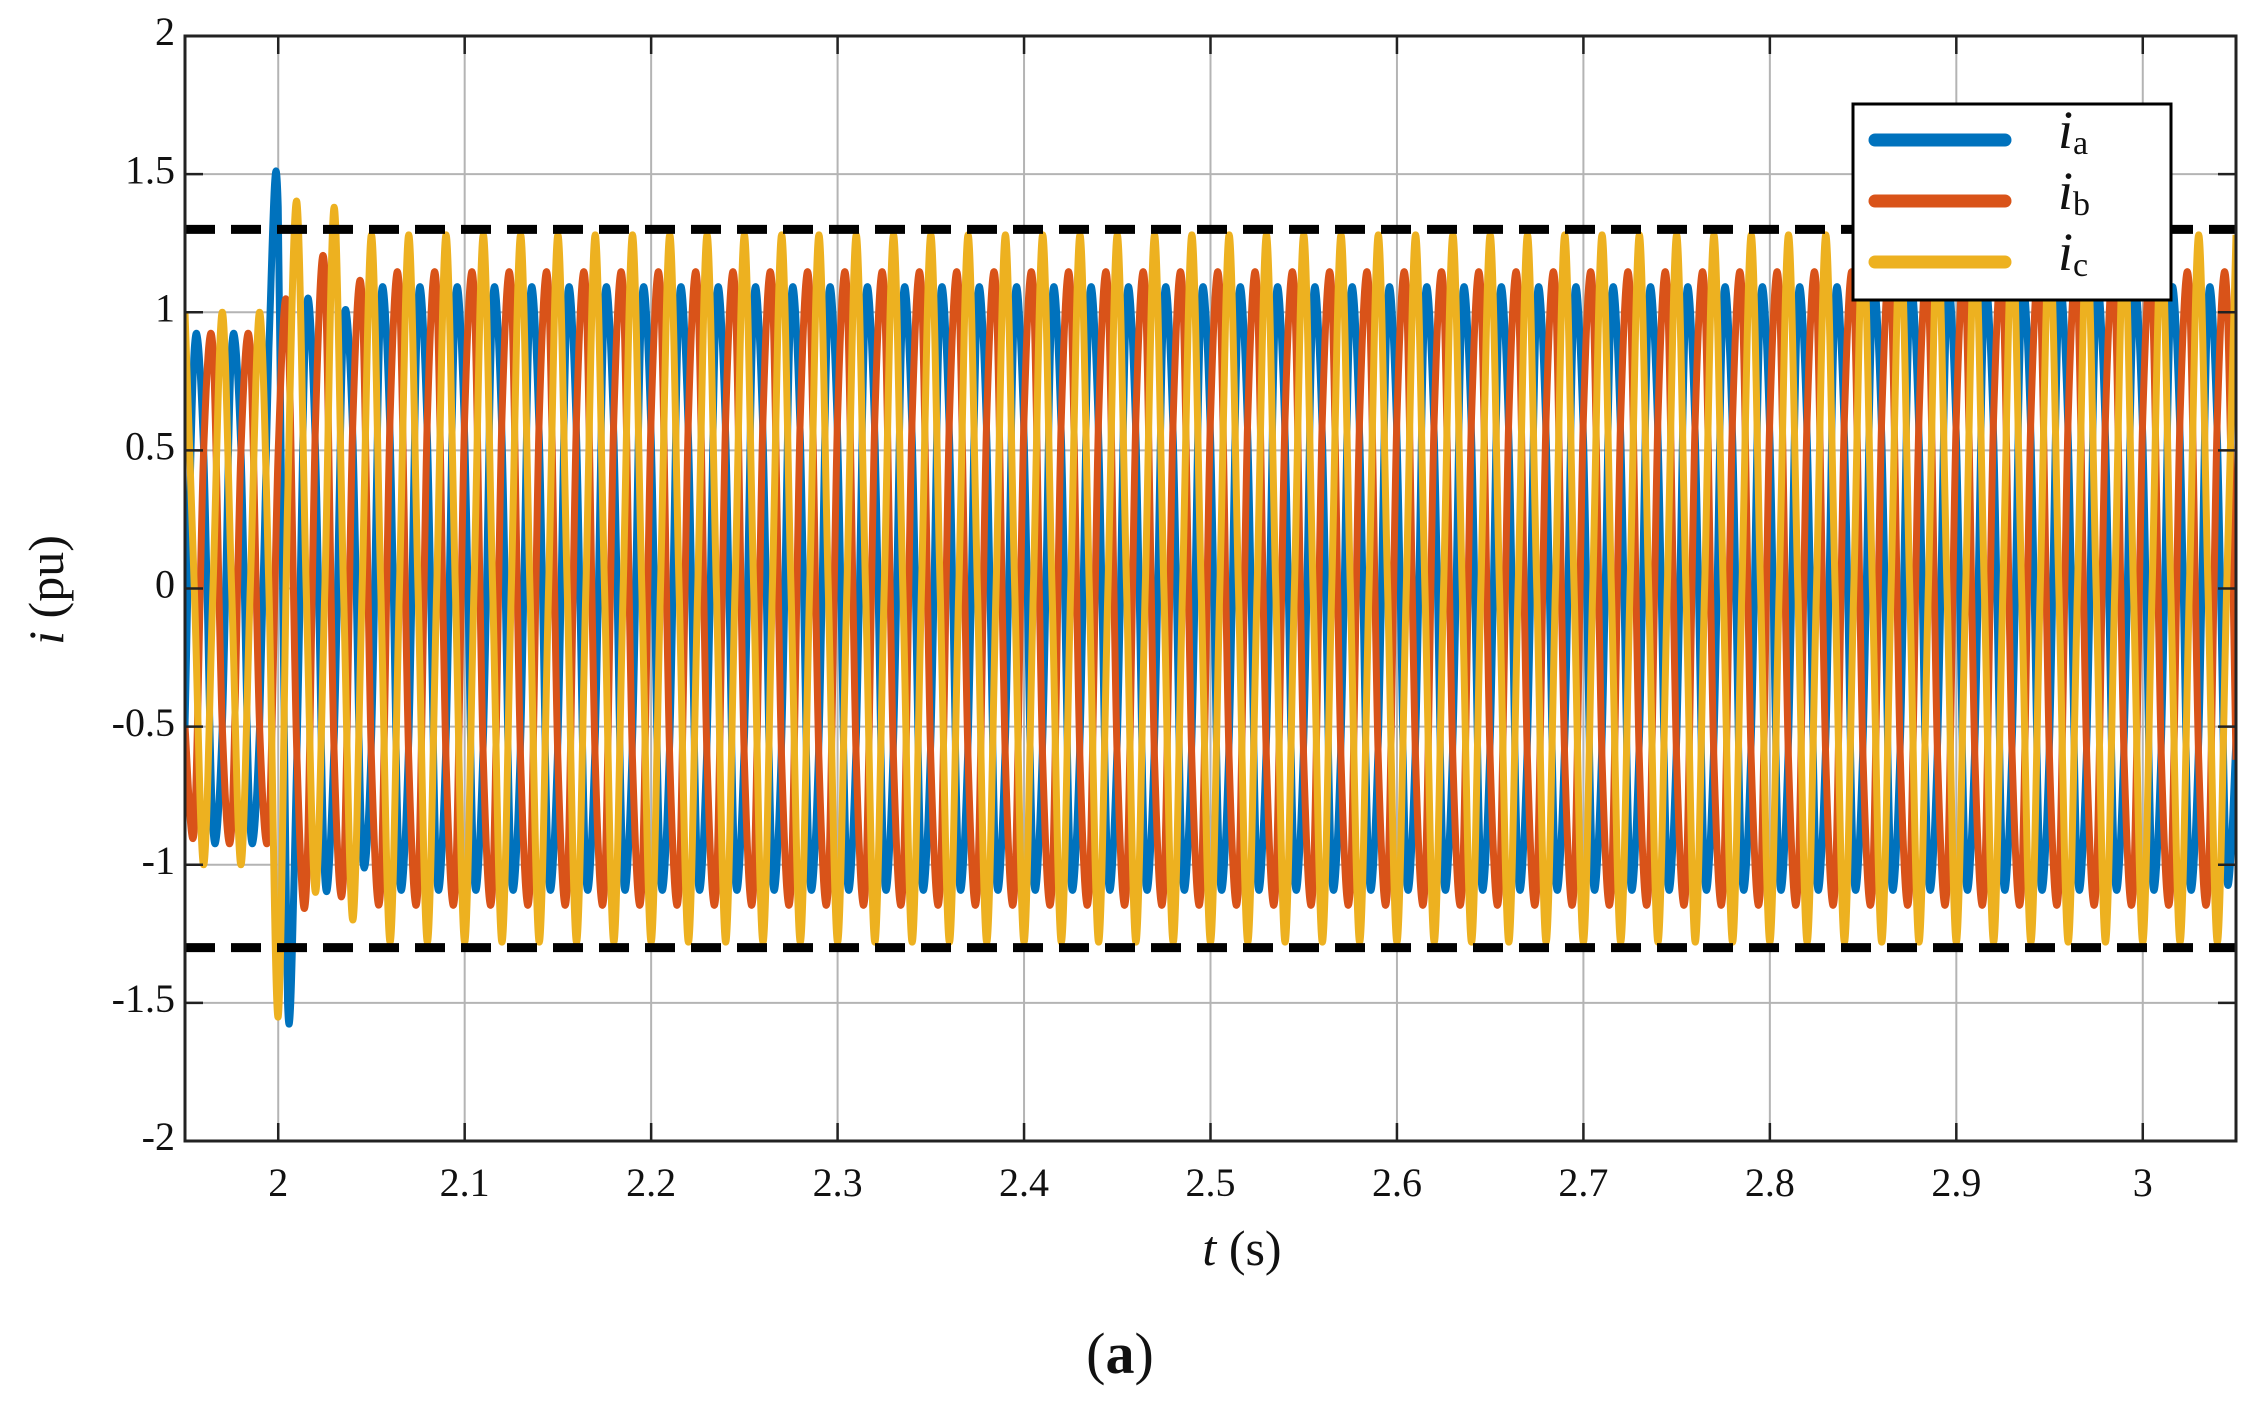  What do you see at coordinates (143, 722) in the screenshot?
I see `y-tick-label: -0.5` at bounding box center [143, 722].